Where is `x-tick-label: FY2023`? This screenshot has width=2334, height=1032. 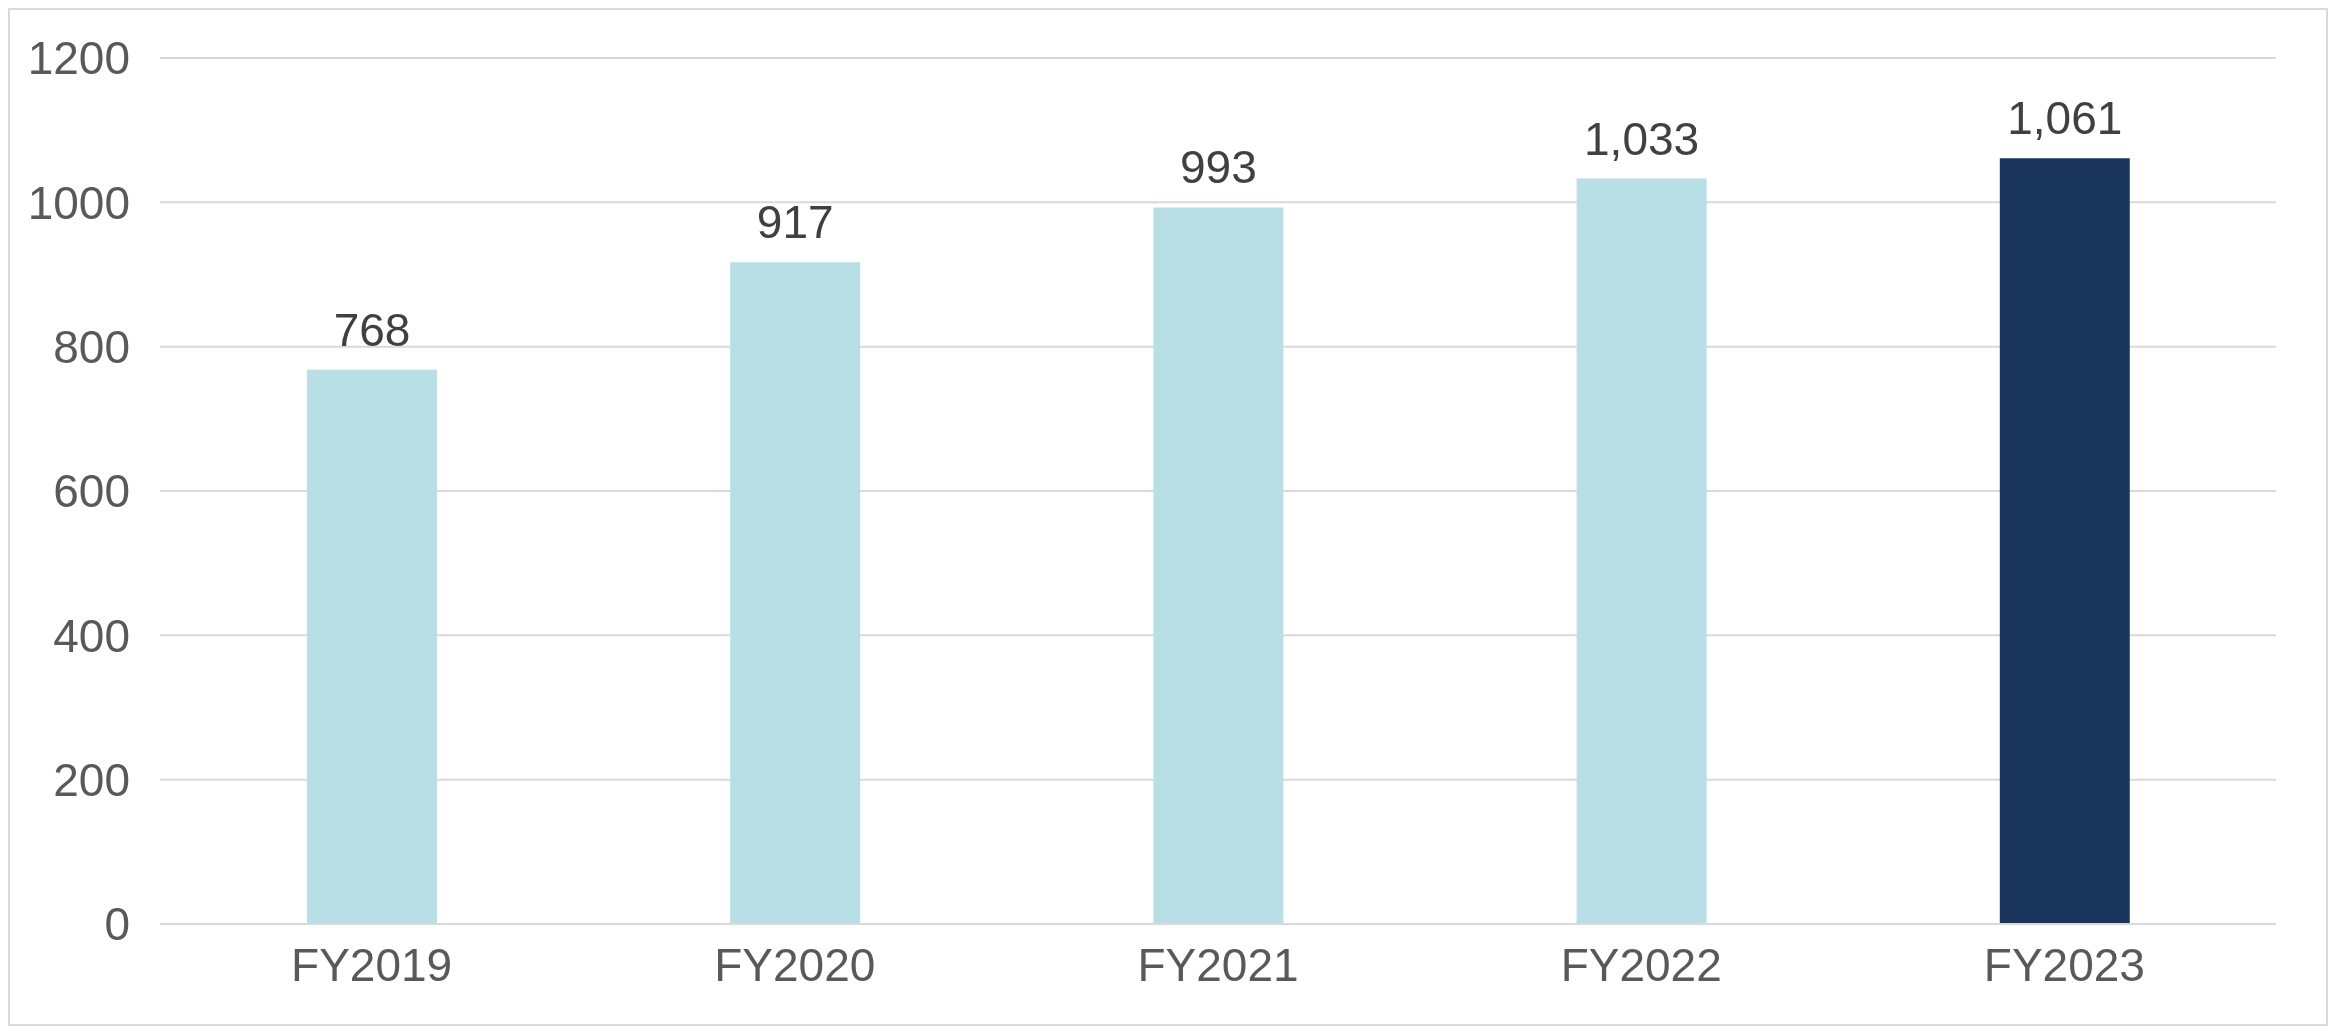 x-tick-label: FY2023 is located at coordinates (2064, 964).